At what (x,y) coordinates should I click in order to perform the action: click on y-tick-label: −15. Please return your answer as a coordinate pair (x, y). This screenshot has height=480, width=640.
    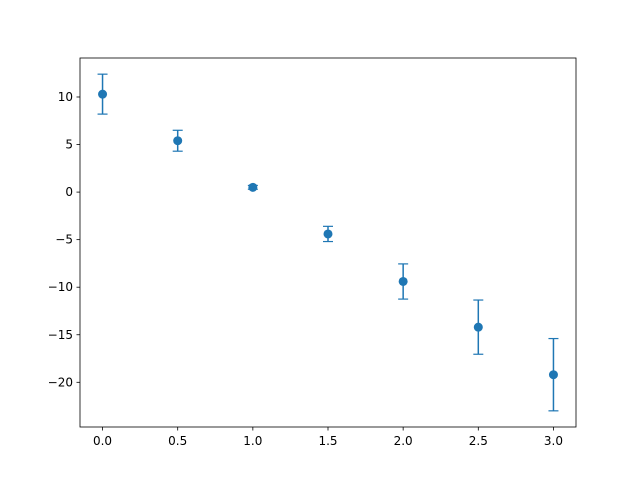
    Looking at the image, I should click on (60, 335).